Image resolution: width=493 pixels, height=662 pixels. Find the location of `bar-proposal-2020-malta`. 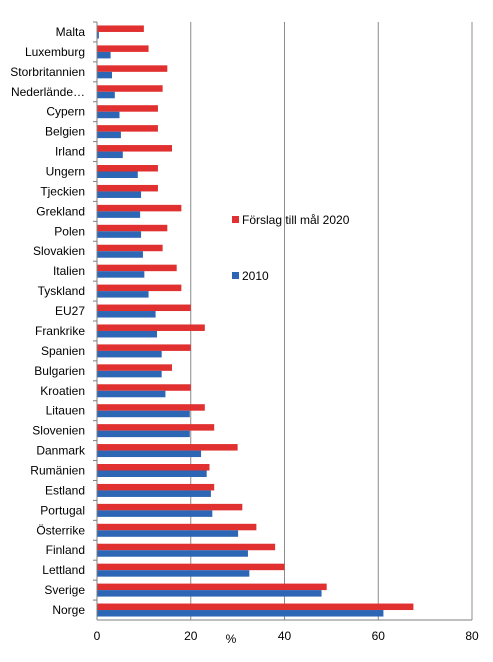

bar-proposal-2020-malta is located at coordinates (120, 28).